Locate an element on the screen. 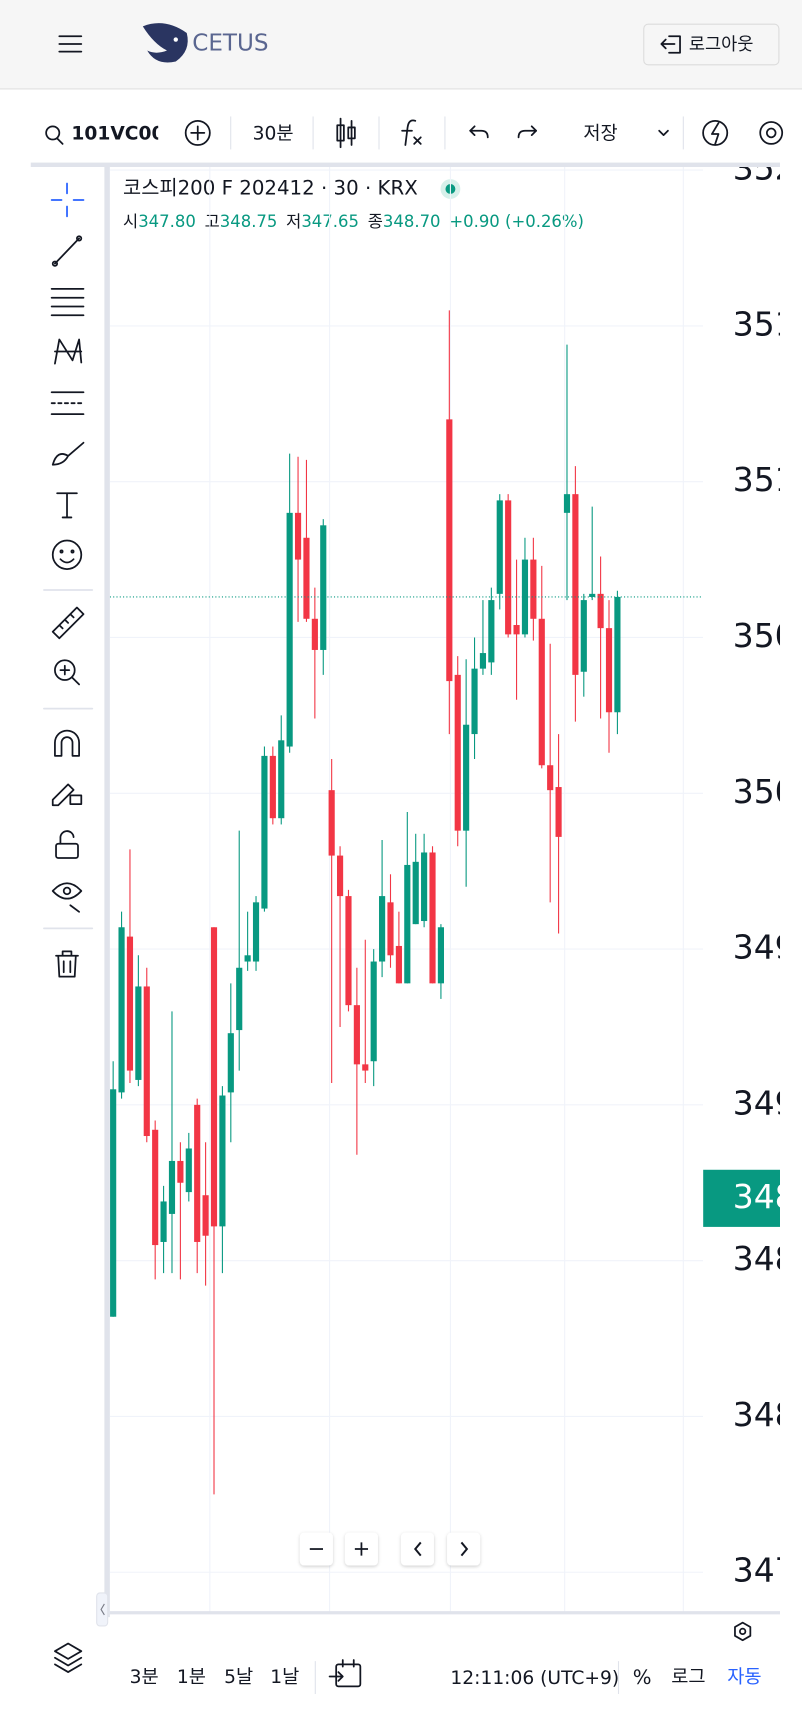 The image size is (802, 1722). magnet-tool is located at coordinates (67, 743).